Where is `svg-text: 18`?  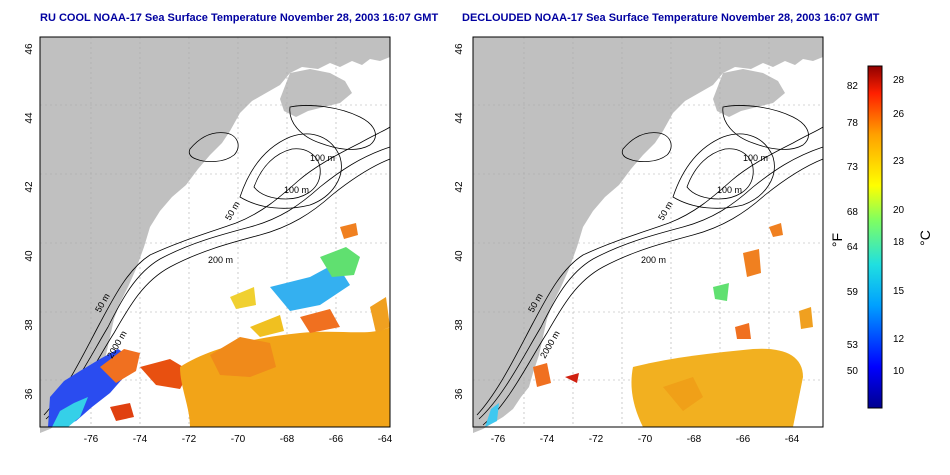
svg-text: 18 is located at coordinates (899, 242).